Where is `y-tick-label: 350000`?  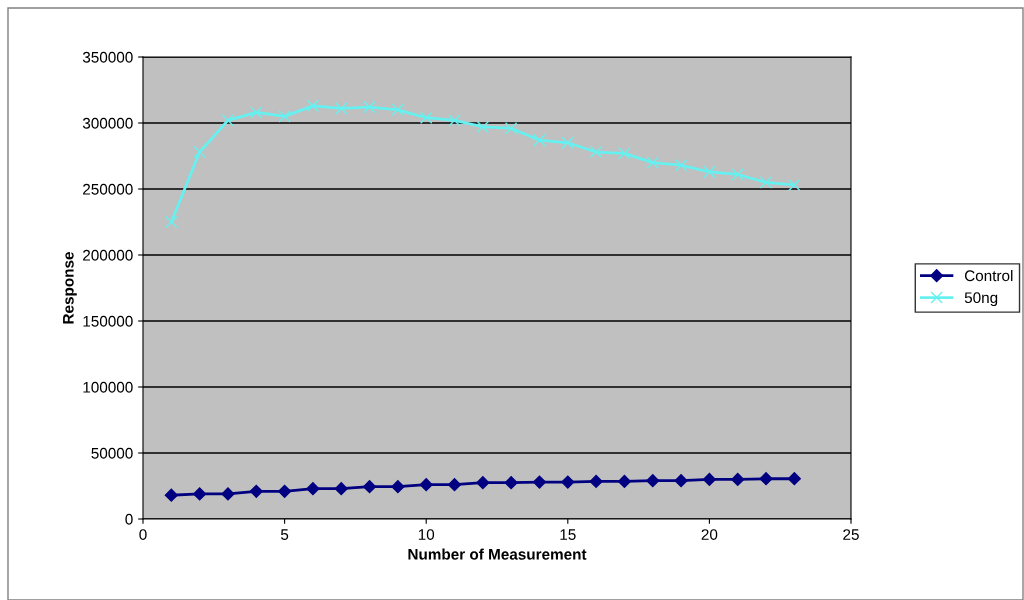 y-tick-label: 350000 is located at coordinates (107, 57).